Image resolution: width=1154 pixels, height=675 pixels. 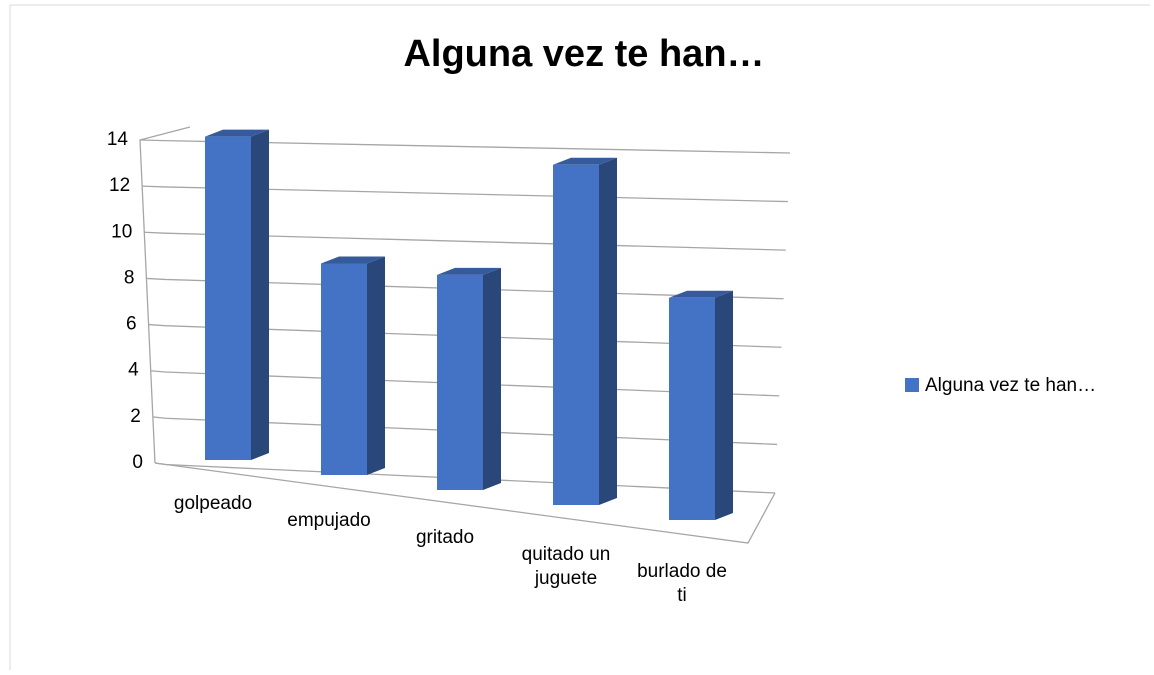 I want to click on y-tick-label: 2, so click(x=135, y=416).